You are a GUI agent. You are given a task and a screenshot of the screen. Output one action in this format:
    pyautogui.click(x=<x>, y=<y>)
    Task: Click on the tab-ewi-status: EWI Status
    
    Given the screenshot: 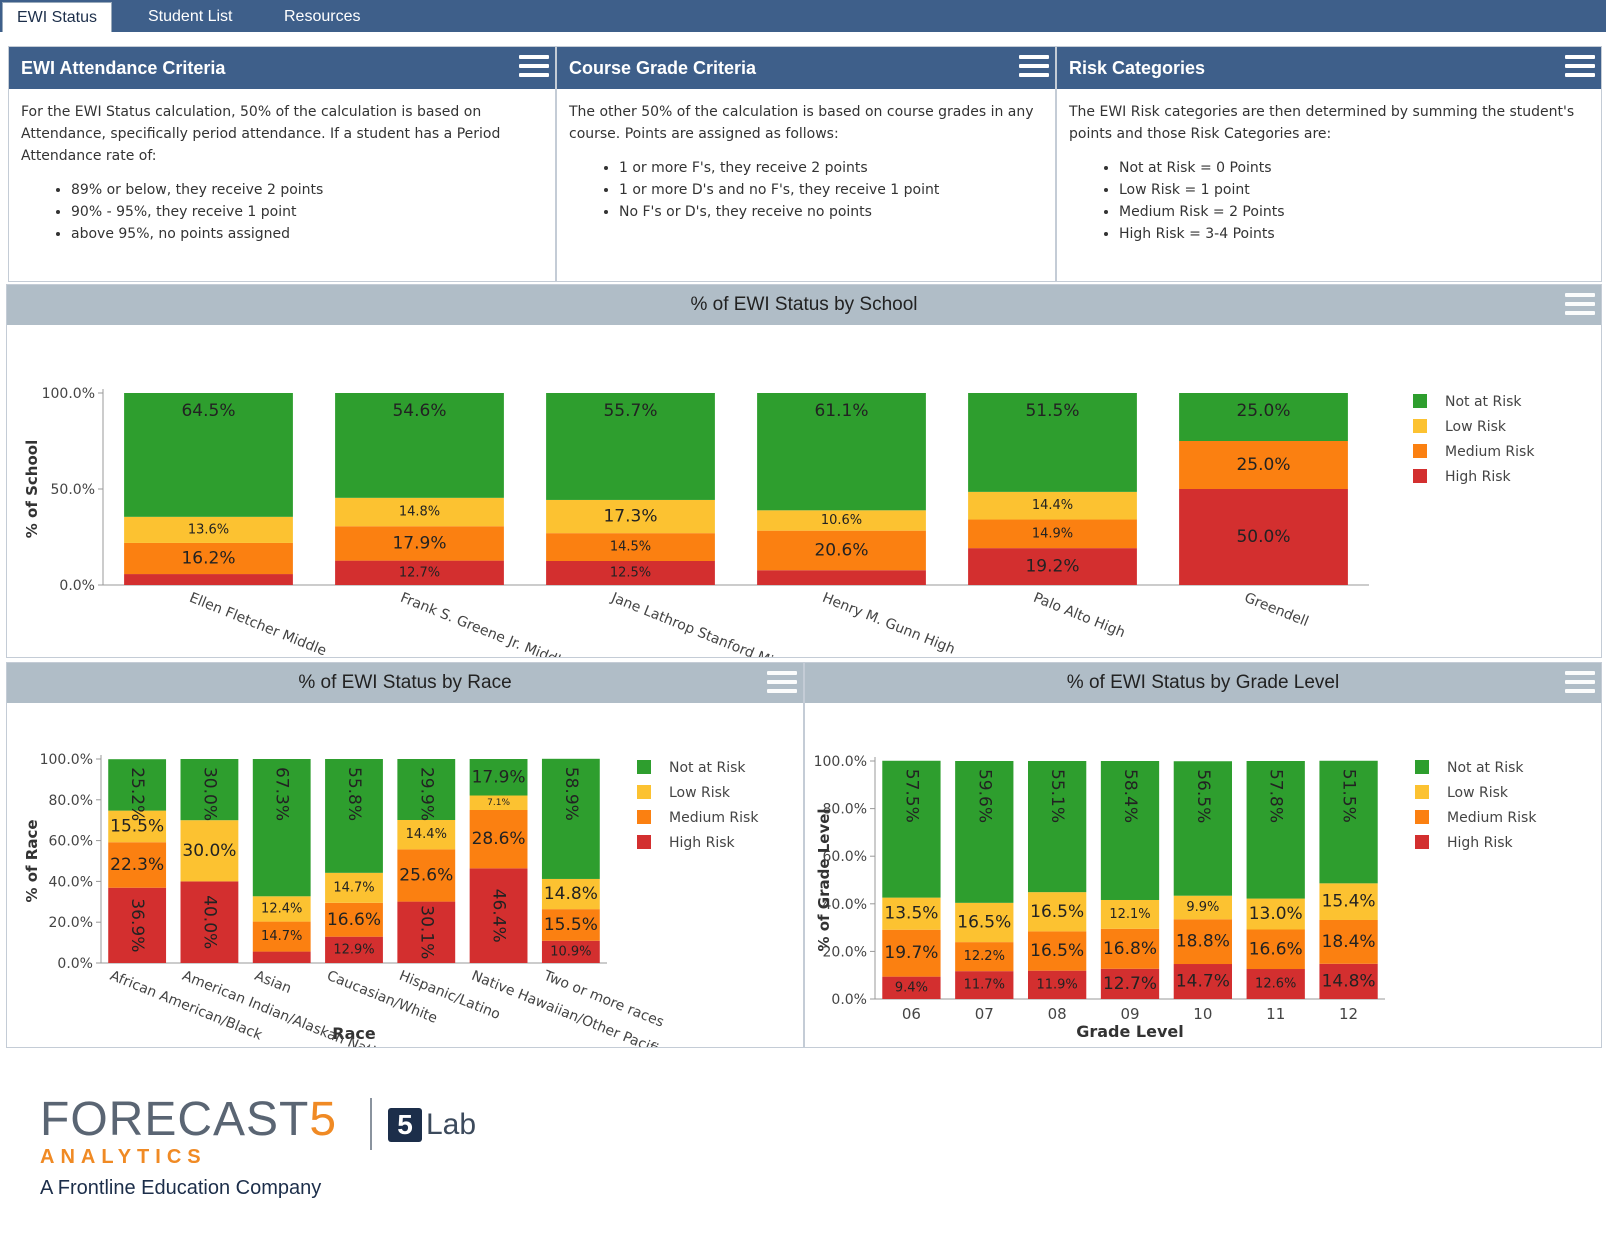 What is the action you would take?
    pyautogui.click(x=57, y=17)
    